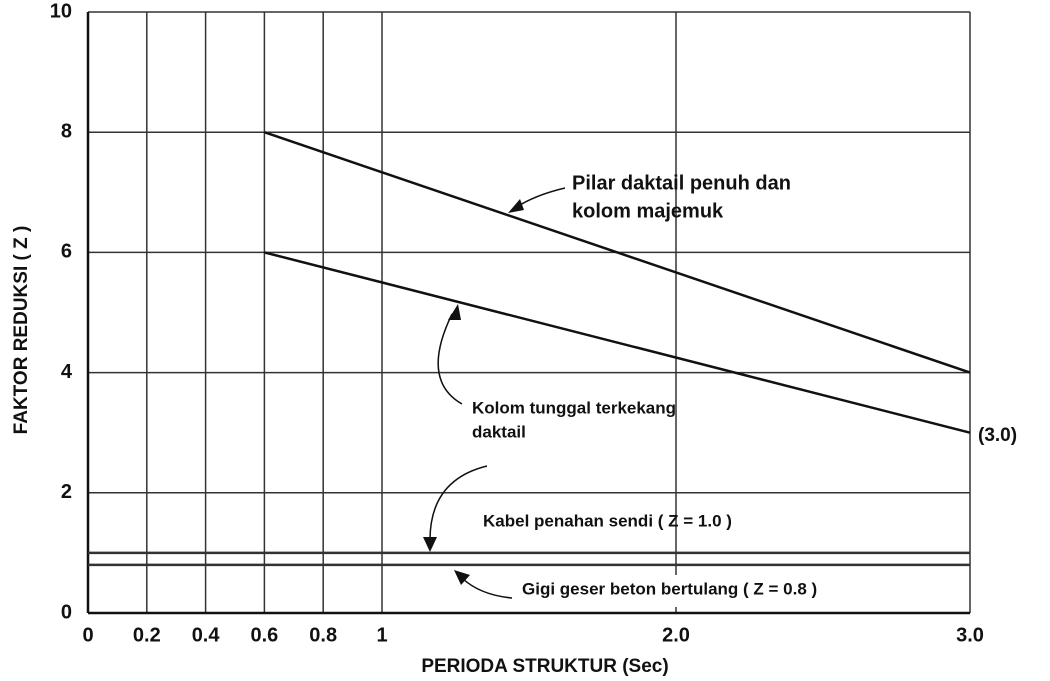 This screenshot has width=1050, height=681. I want to click on annotation: daktail, so click(499, 431).